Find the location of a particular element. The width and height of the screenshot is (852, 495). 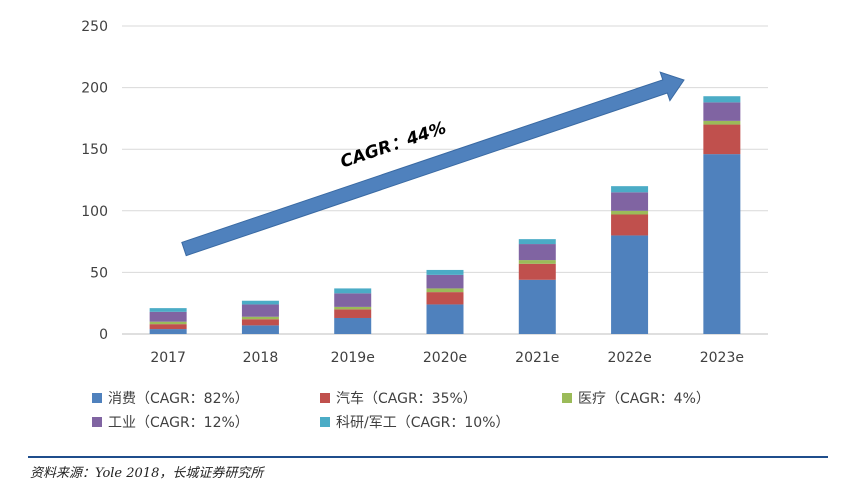

legend-item: 医疗（CAGR：4%） is located at coordinates (636, 398).